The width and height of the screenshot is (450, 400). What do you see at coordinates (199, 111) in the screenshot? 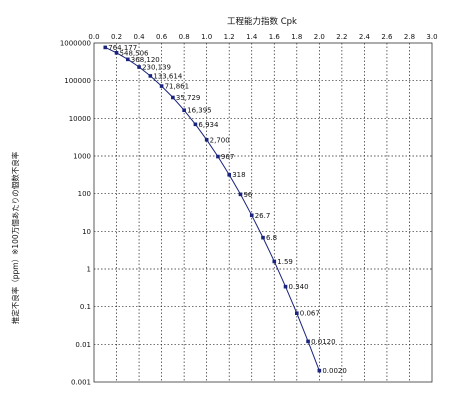
I see `data-label: 16,395` at bounding box center [199, 111].